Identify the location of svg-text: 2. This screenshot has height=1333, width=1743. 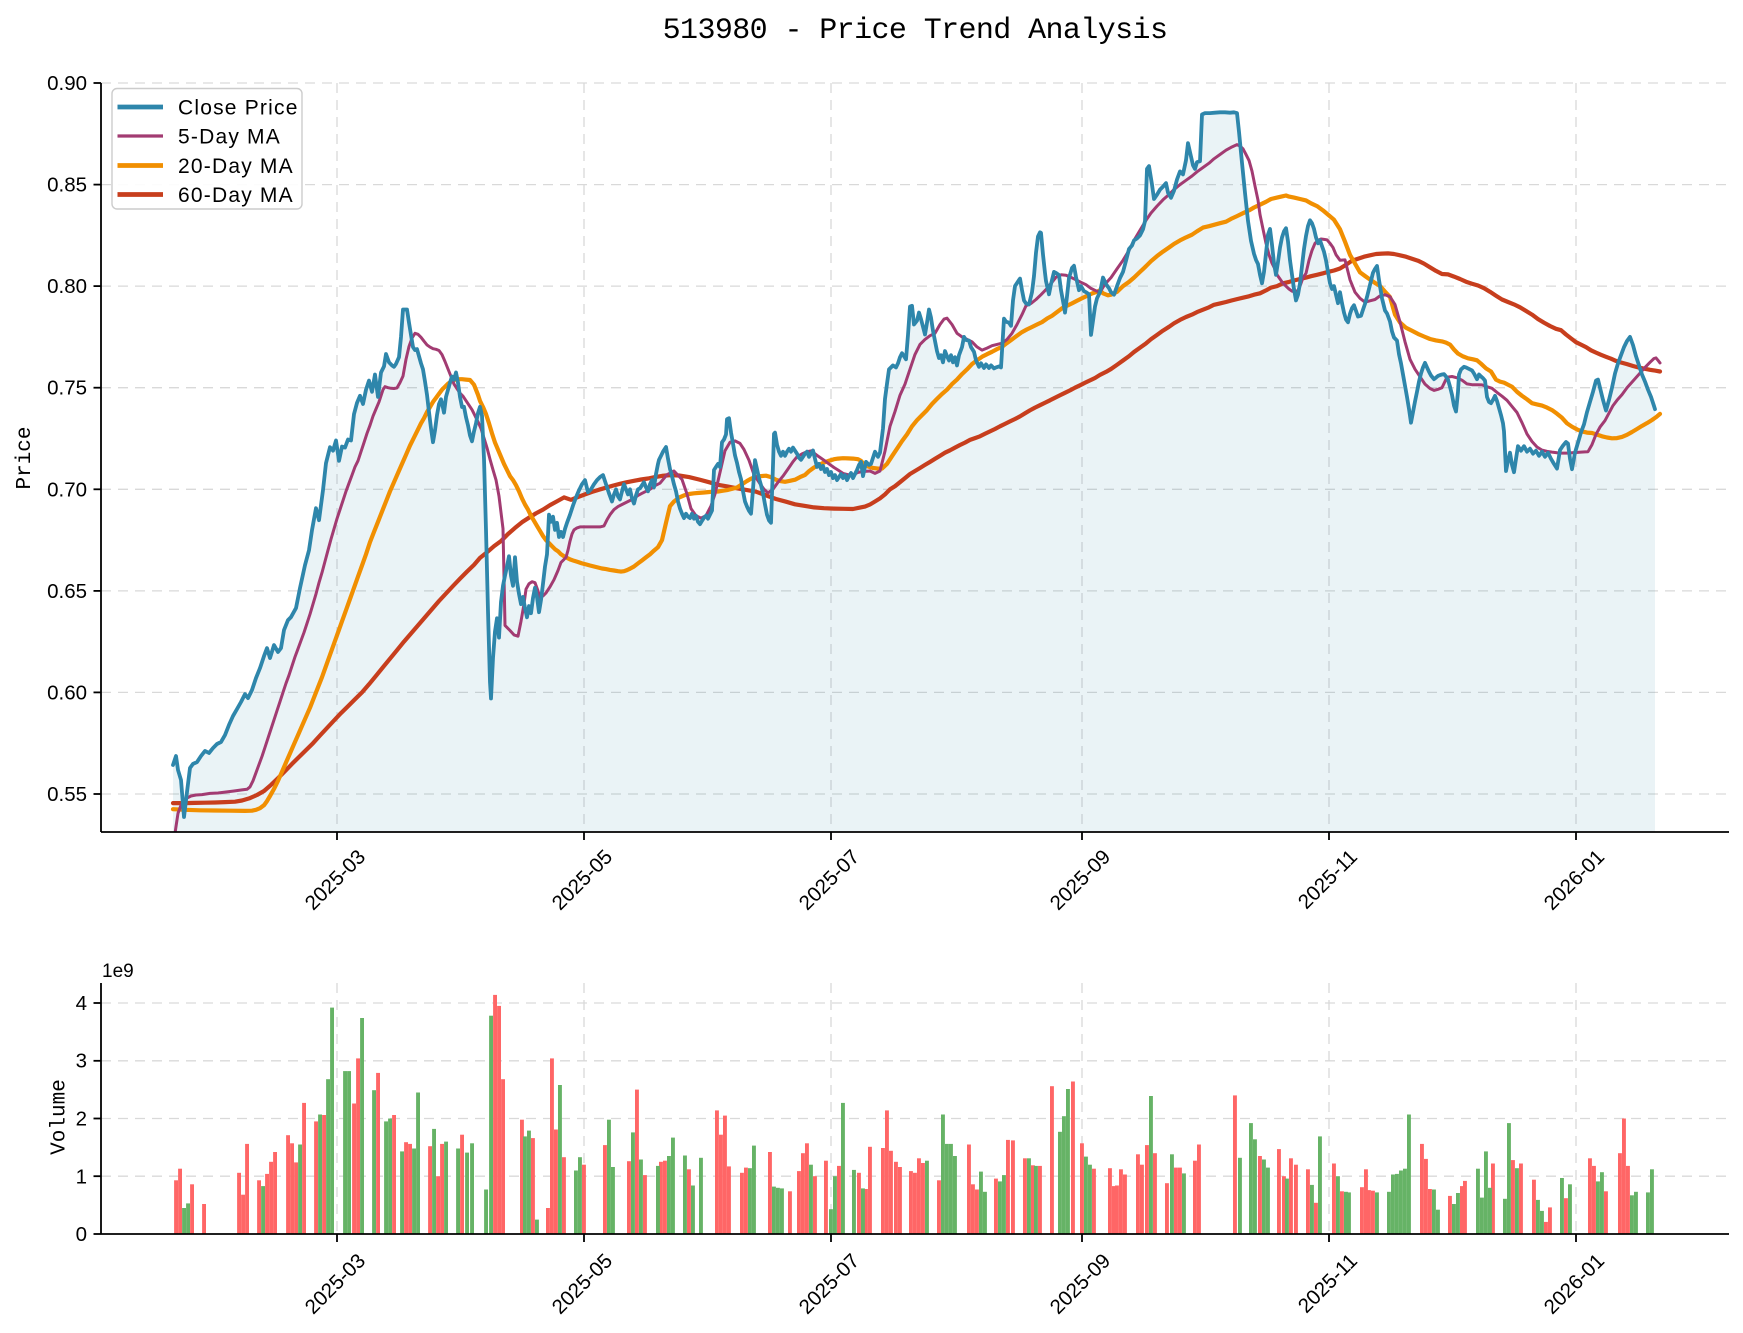
(81, 1119).